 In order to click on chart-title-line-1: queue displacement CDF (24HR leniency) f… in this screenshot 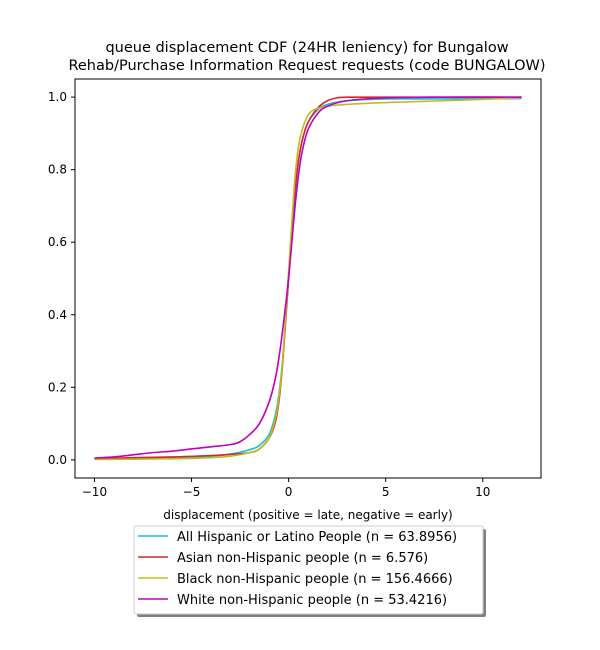, I will do `click(306, 48)`.